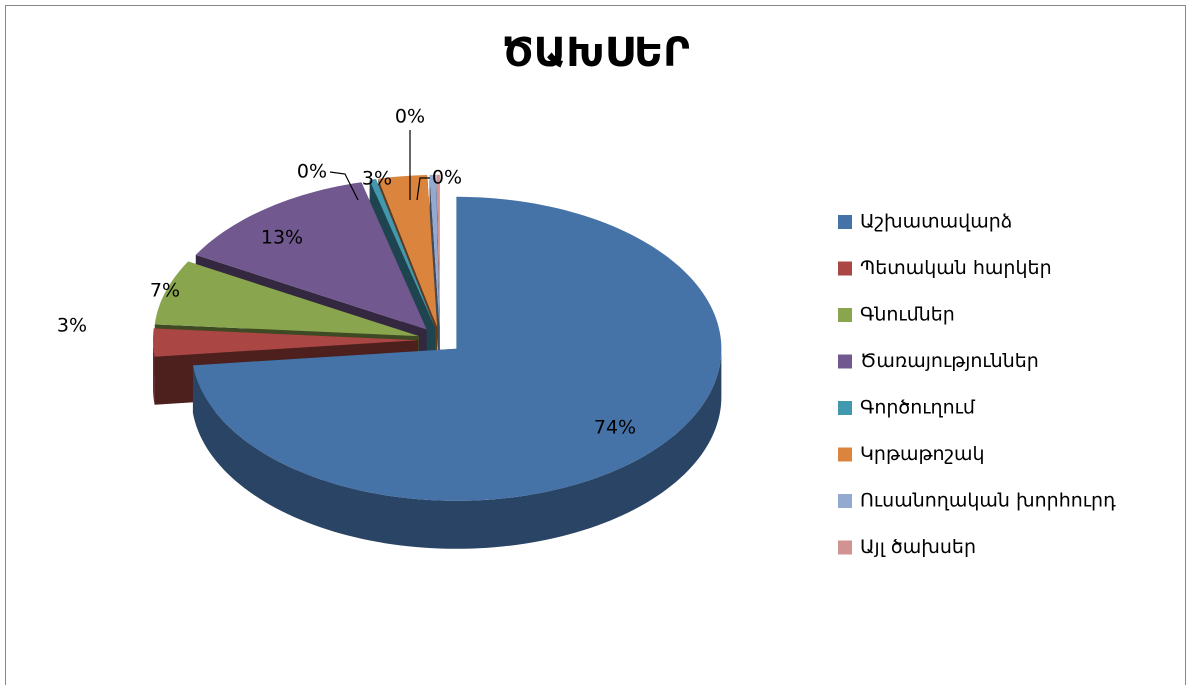 This screenshot has height=685, width=1192. Describe the element at coordinates (907, 315) in the screenshot. I see `legend-label: Գնումներ` at that location.